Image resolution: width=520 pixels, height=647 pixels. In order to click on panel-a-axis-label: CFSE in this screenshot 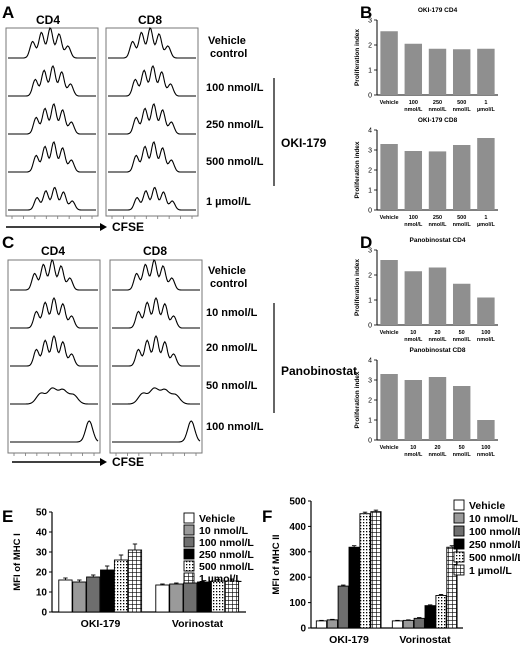, I will do `click(128, 227)`.